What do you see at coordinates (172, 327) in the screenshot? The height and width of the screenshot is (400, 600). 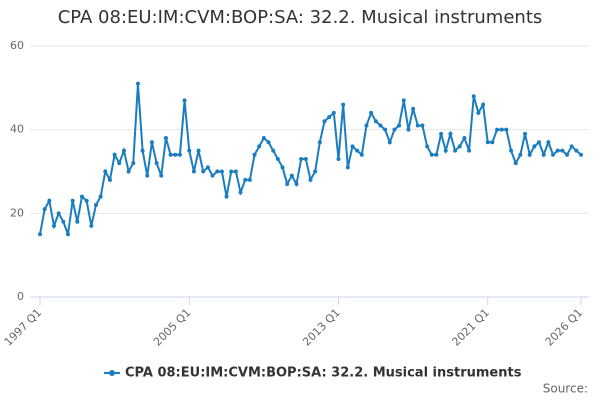 I see `x-tick-label: 2005 Q1` at bounding box center [172, 327].